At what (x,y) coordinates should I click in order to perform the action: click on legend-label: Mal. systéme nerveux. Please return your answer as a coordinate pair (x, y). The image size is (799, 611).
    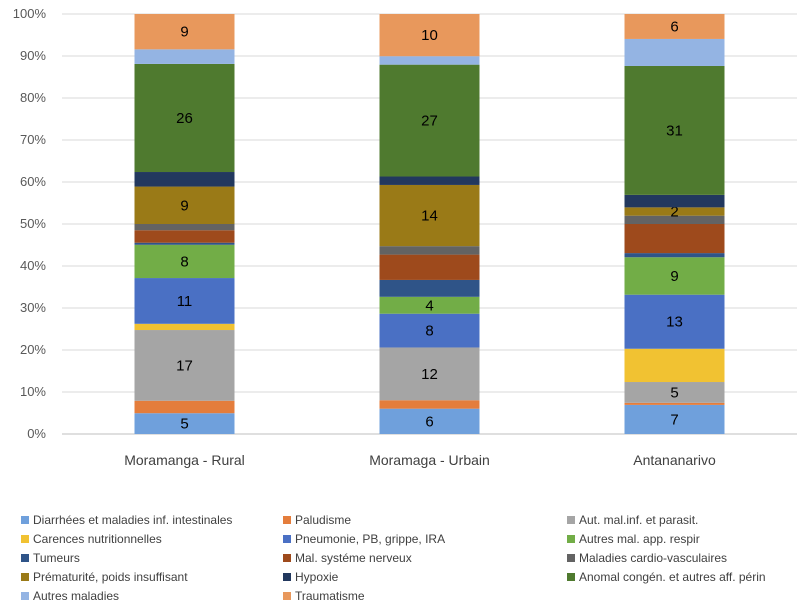
    Looking at the image, I should click on (353, 558).